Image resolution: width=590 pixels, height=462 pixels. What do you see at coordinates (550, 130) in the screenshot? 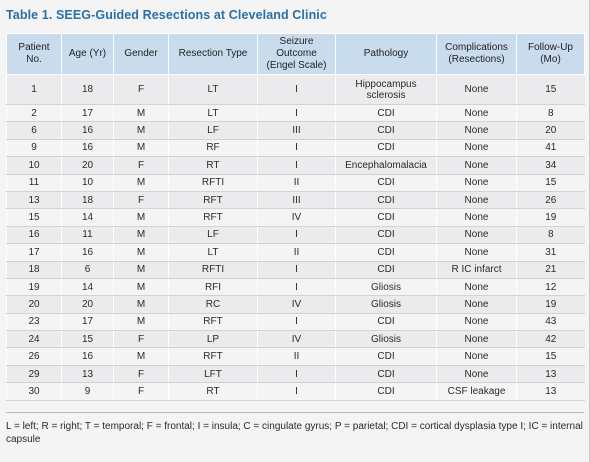
I see `cell-followup: 20` at bounding box center [550, 130].